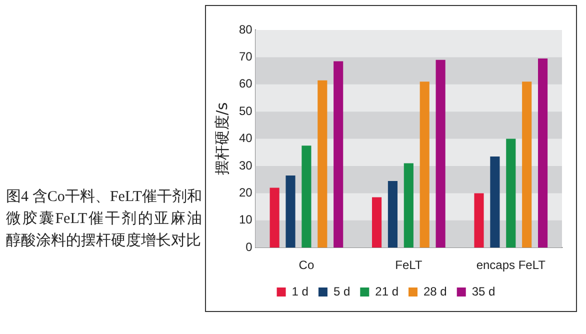  What do you see at coordinates (245, 57) in the screenshot?
I see `y-tick-label: 70` at bounding box center [245, 57].